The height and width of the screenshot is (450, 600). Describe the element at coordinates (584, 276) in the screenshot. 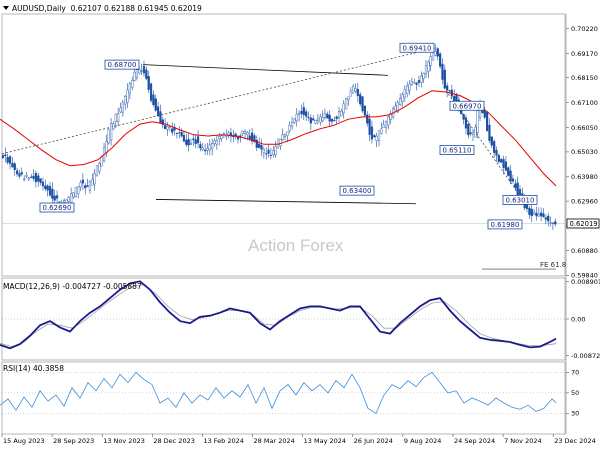

I see `price-tick-label: 0.59840` at that location.